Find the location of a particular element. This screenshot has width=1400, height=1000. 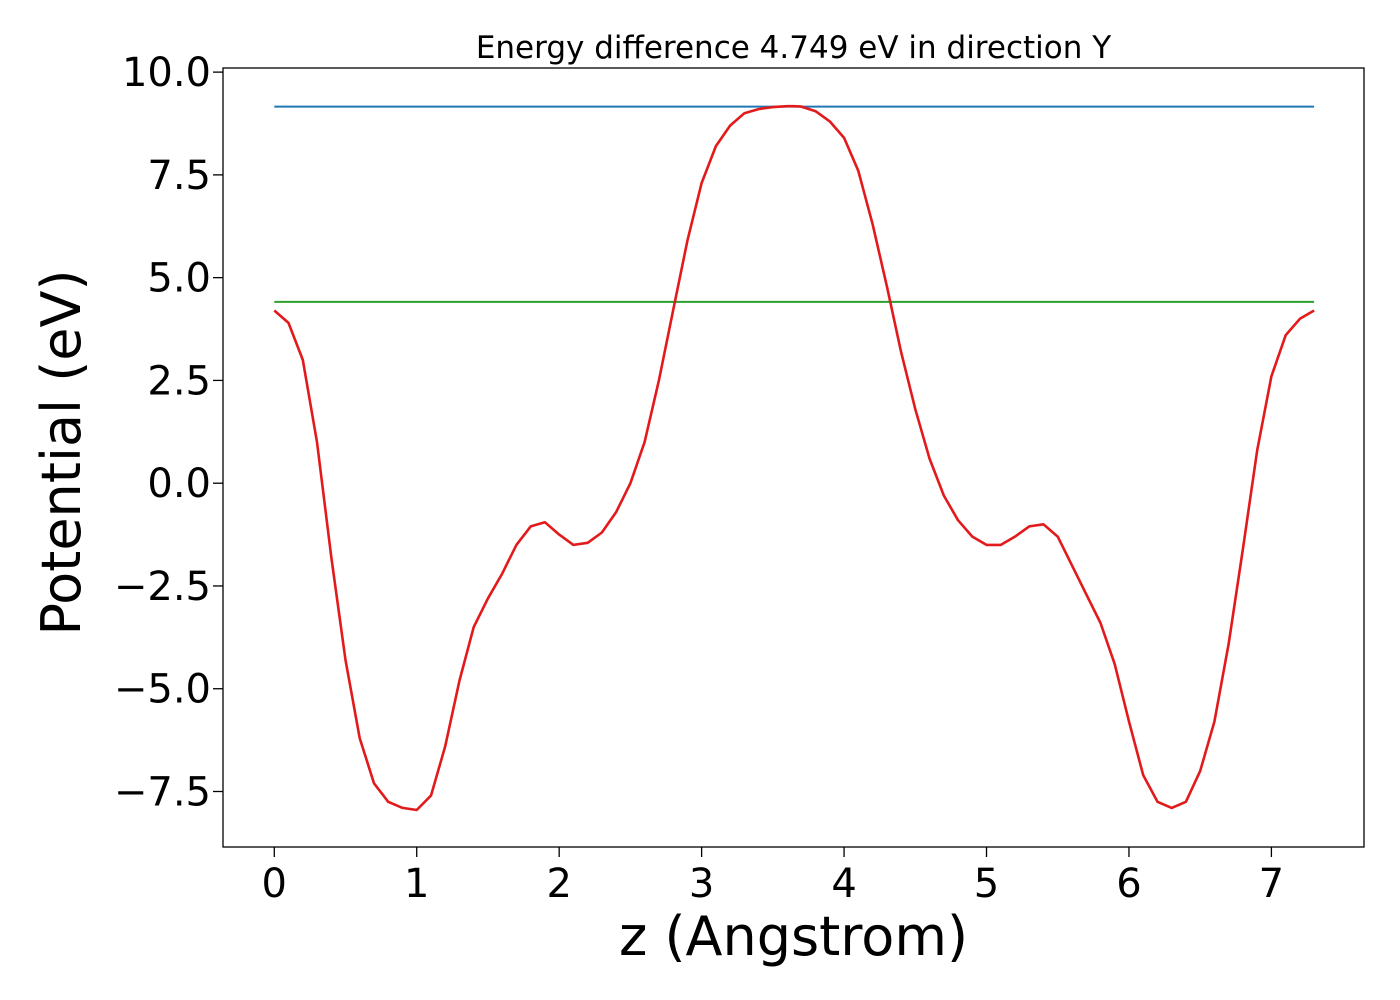

y-tick-label: 5.0 is located at coordinates (179, 279).